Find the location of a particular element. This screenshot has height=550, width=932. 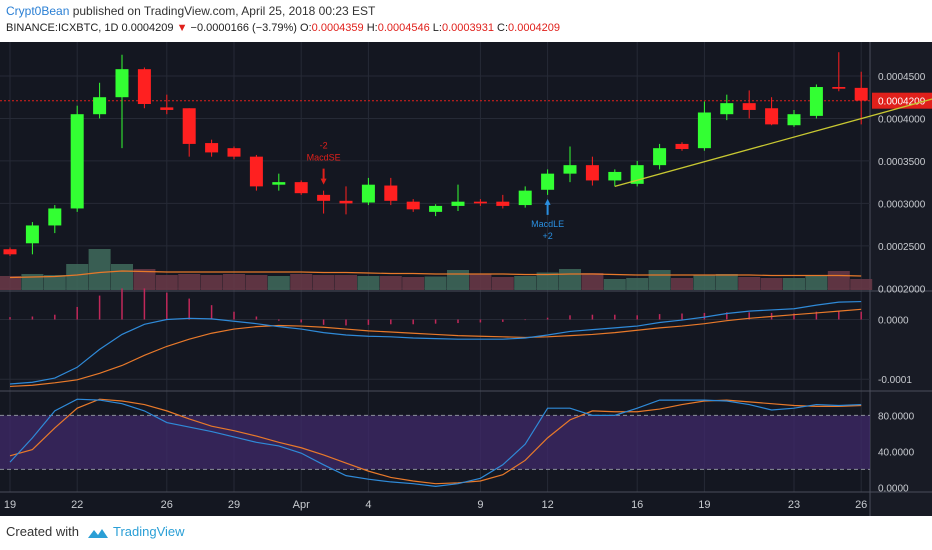

author-link: Crypt0Bean is located at coordinates (38, 11).